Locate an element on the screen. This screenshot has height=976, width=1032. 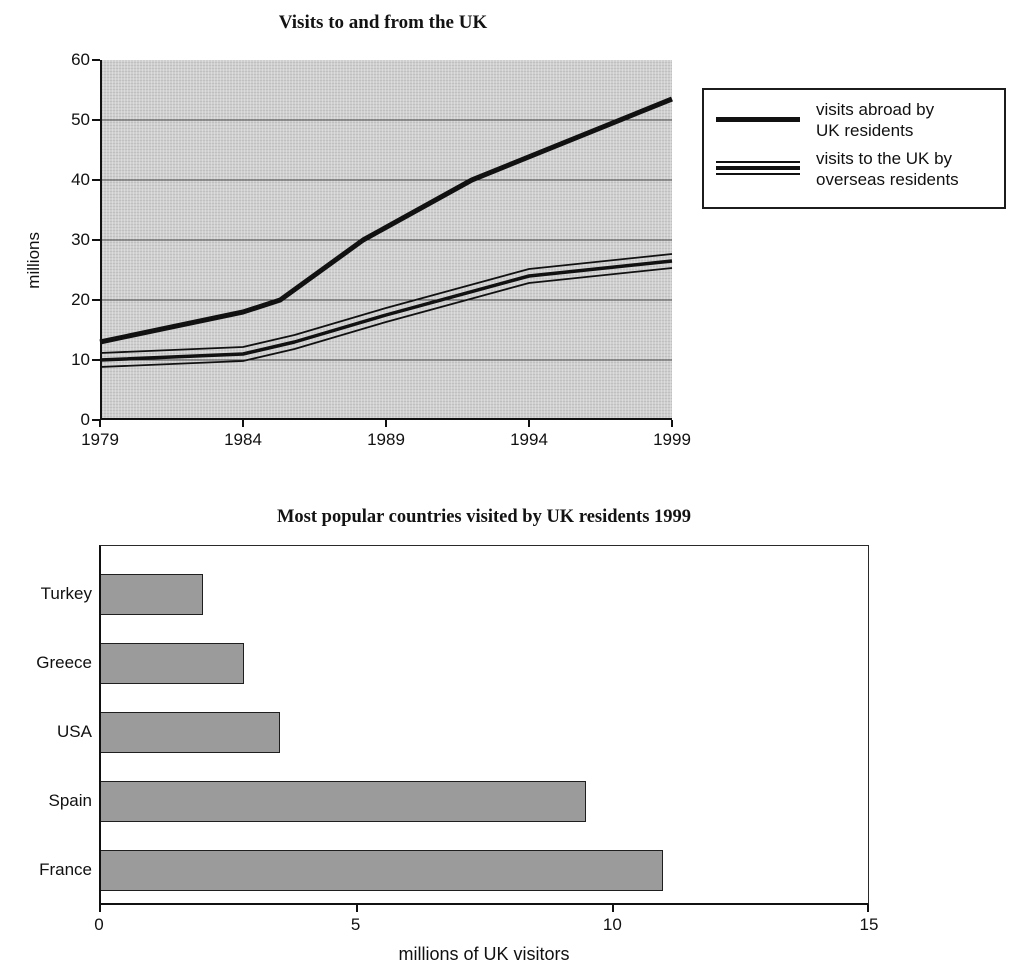
x-tick-mark-1999 is located at coordinates (672, 423).